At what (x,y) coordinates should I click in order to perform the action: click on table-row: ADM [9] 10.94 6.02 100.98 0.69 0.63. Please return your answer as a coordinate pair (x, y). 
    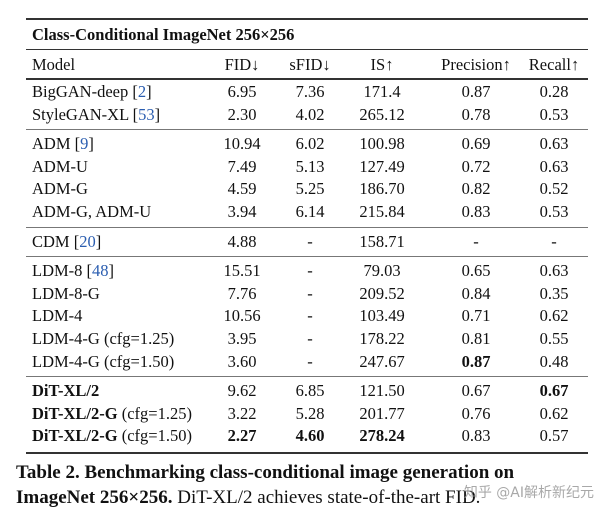
    Looking at the image, I should click on (307, 144).